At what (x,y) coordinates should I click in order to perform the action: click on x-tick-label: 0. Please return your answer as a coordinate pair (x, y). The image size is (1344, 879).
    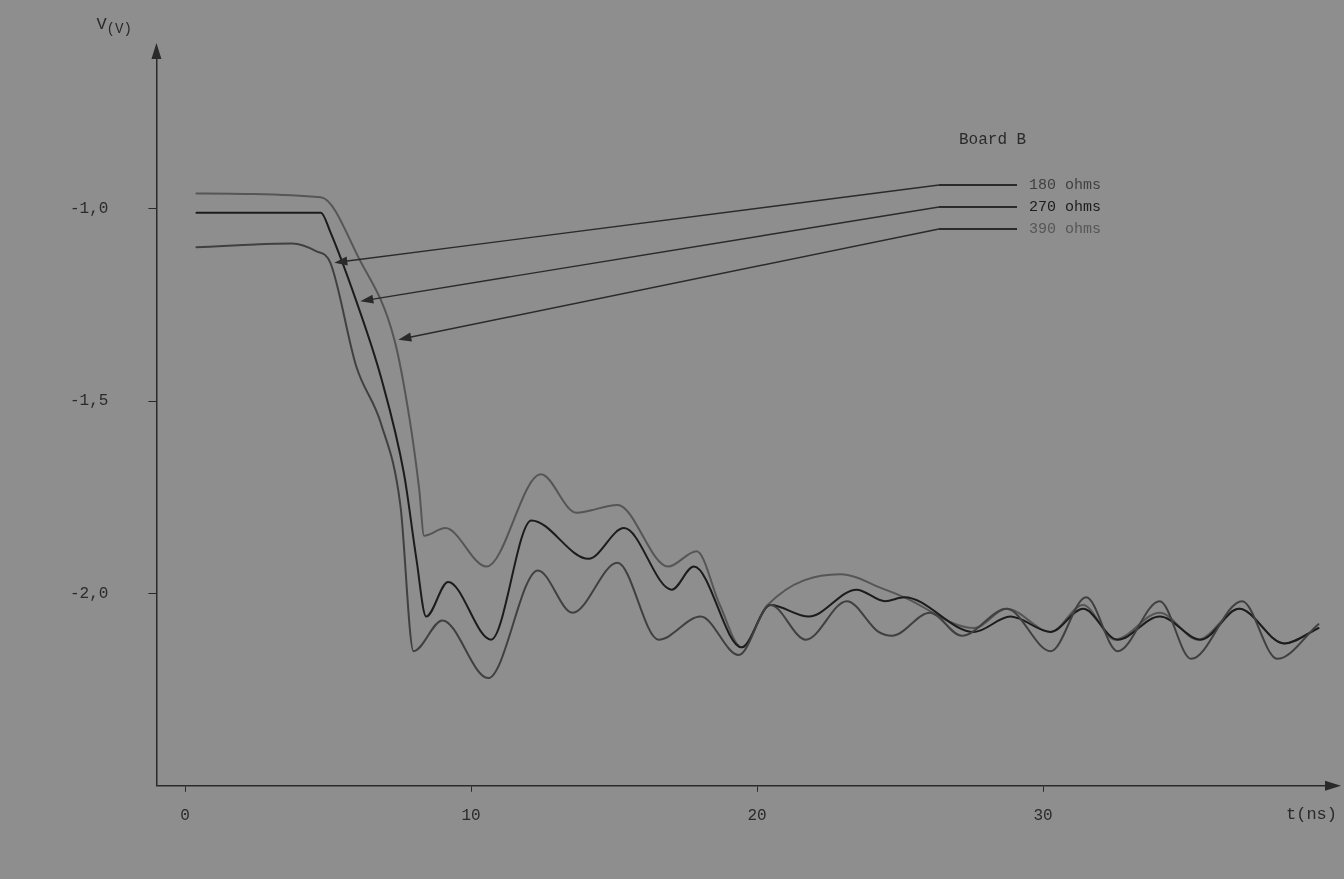
    Looking at the image, I should click on (185, 815).